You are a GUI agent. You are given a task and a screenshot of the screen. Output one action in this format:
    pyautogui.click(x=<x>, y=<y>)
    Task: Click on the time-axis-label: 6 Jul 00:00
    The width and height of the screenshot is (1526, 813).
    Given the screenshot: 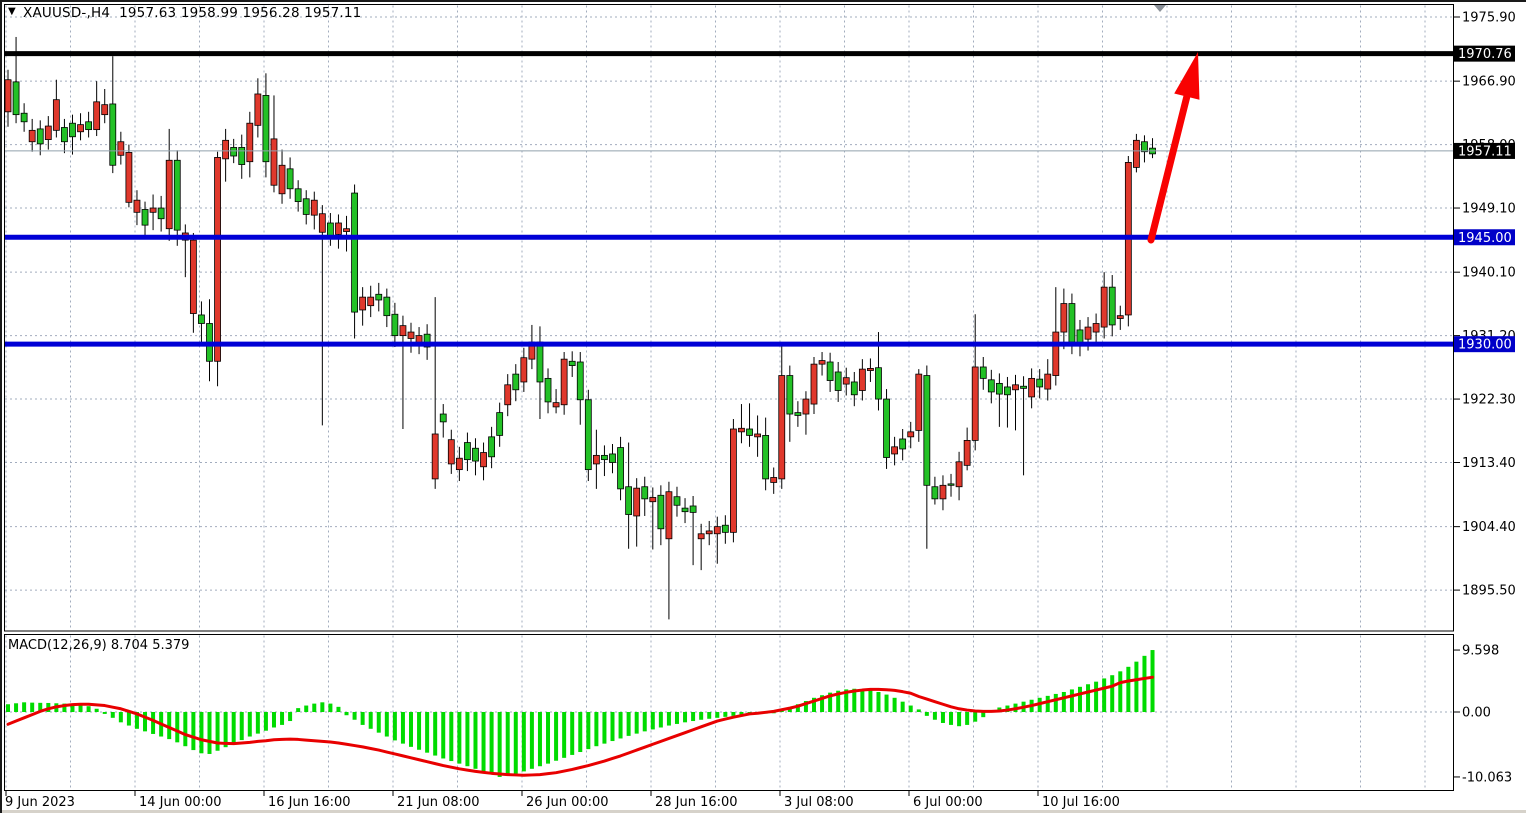 What is the action you would take?
    pyautogui.click(x=948, y=802)
    